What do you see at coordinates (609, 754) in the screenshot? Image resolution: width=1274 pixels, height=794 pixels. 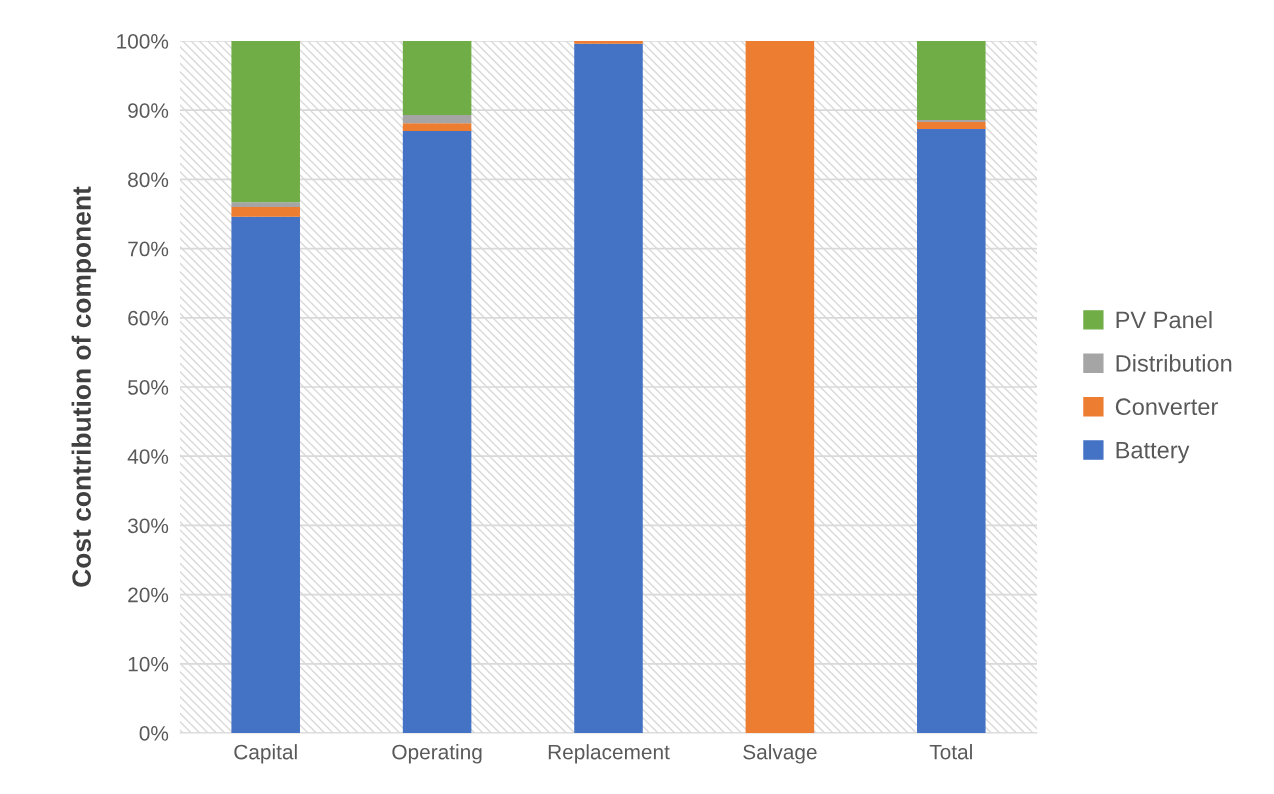 I see `x-tick-label: Replacement` at bounding box center [609, 754].